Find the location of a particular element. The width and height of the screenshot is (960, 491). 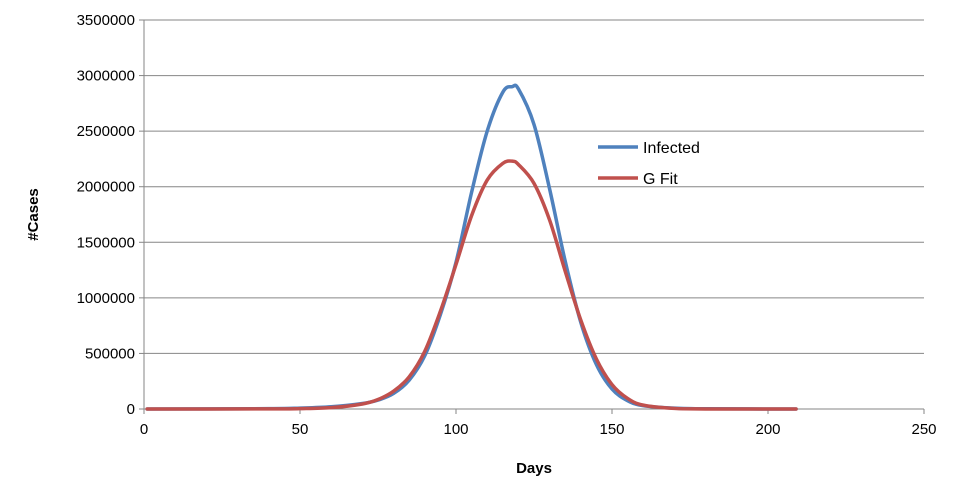

x-tick-label: 150 is located at coordinates (611, 429).